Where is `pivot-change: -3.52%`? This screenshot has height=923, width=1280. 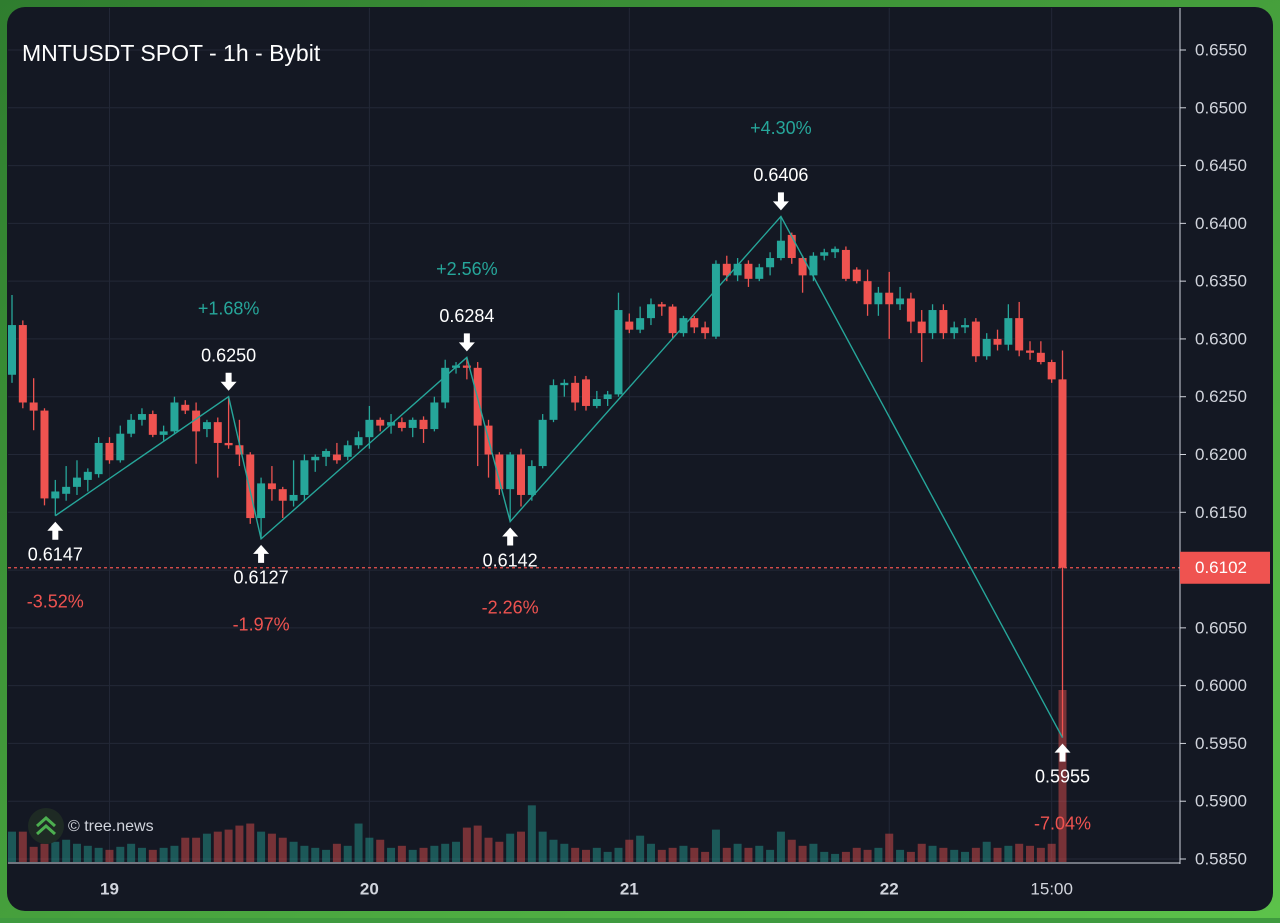 pivot-change: -3.52% is located at coordinates (55, 602).